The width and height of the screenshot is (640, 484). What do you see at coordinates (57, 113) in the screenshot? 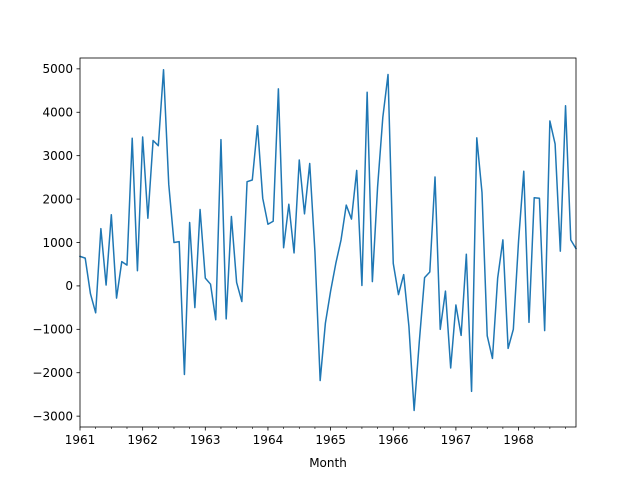
I see `y-tick-label: 4000` at bounding box center [57, 113].